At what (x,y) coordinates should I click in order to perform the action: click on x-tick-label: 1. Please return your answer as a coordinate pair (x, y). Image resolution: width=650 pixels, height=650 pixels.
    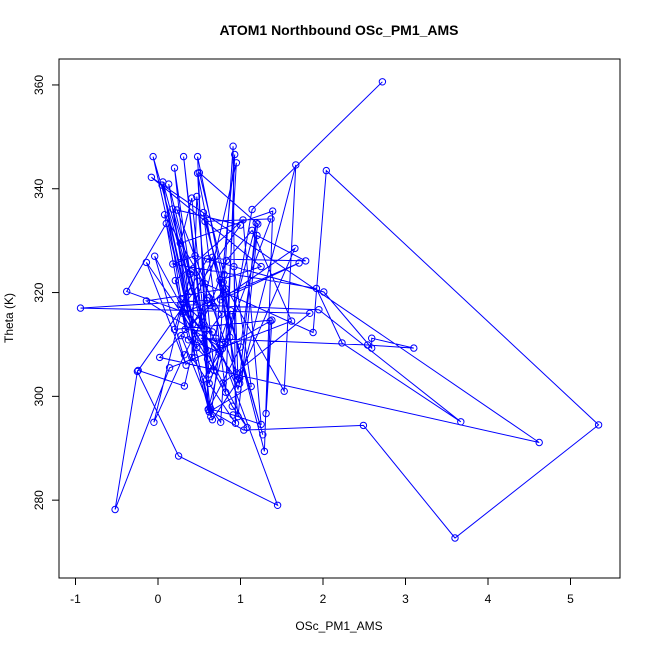
    Looking at the image, I should click on (240, 599).